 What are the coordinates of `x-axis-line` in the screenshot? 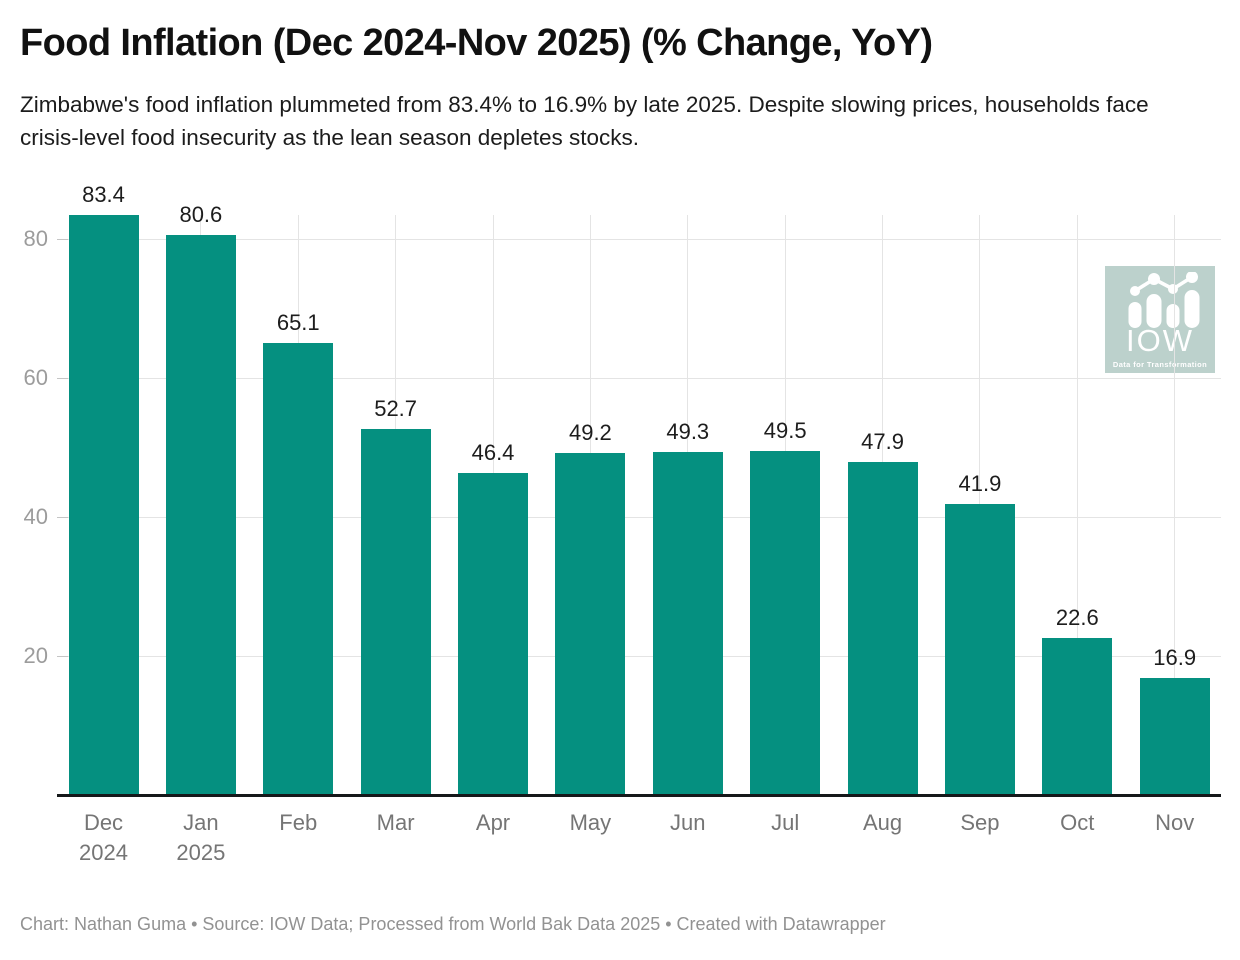 It's located at (639, 795).